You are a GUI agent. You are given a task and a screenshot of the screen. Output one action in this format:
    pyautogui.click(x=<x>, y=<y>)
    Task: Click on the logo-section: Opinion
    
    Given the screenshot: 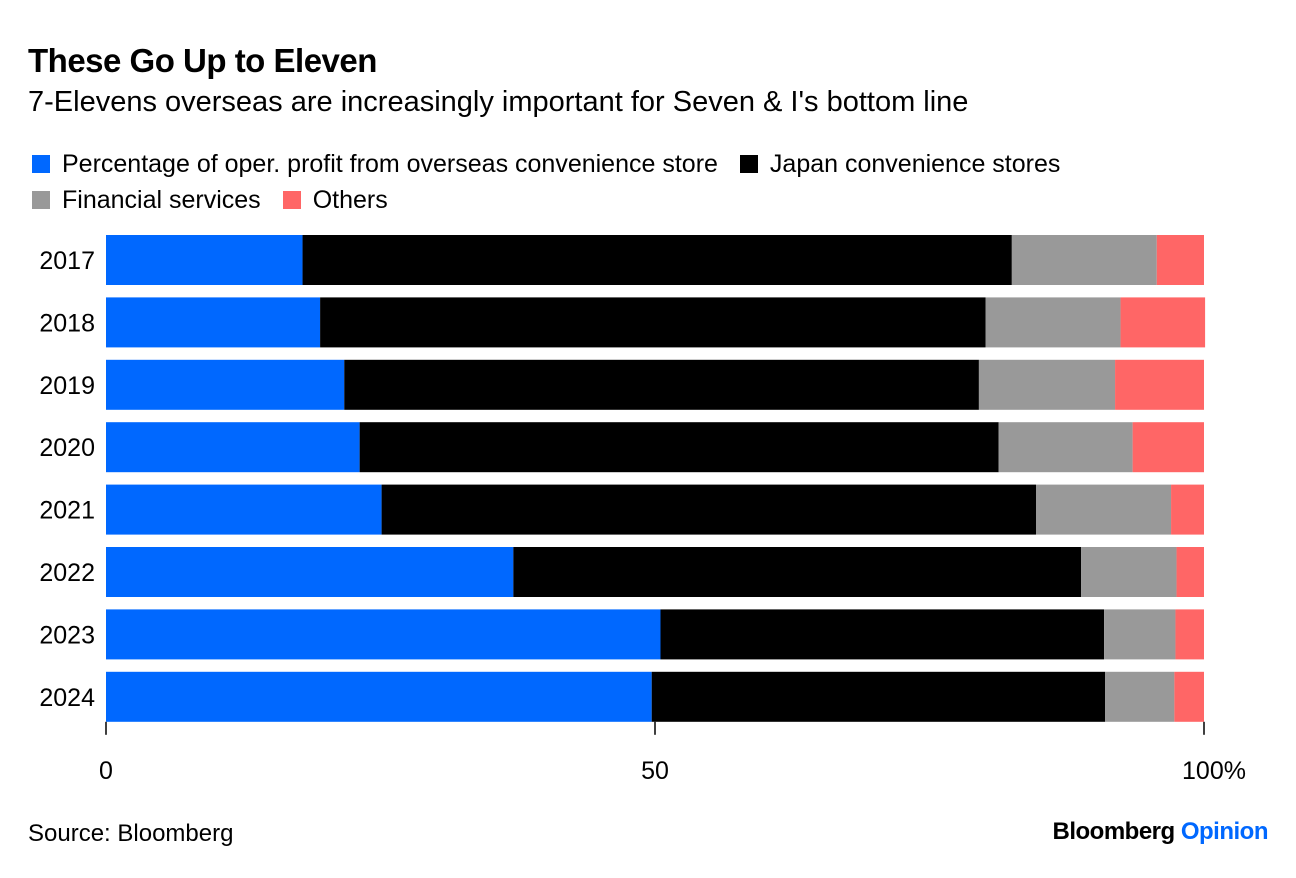 What is the action you would take?
    pyautogui.click(x=1224, y=831)
    